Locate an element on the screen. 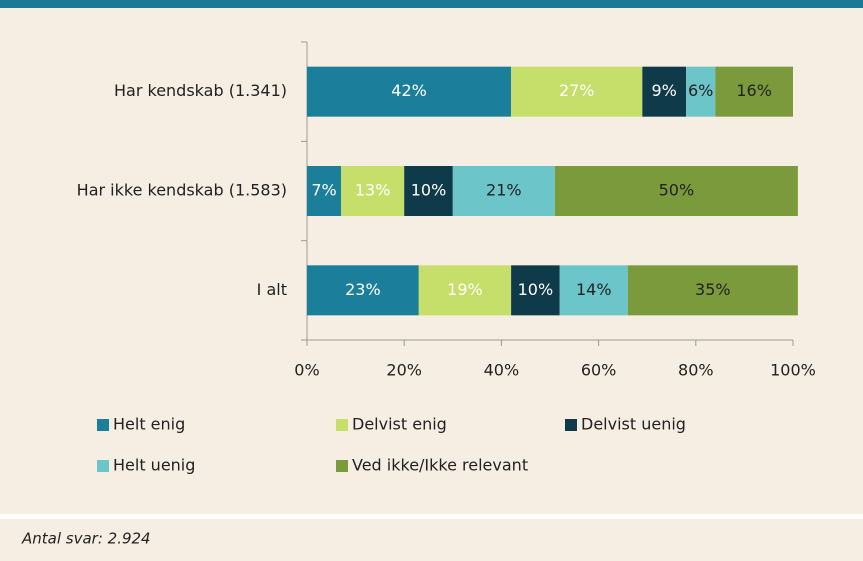 The image size is (863, 561). x-tick-label: 100% is located at coordinates (793, 370).